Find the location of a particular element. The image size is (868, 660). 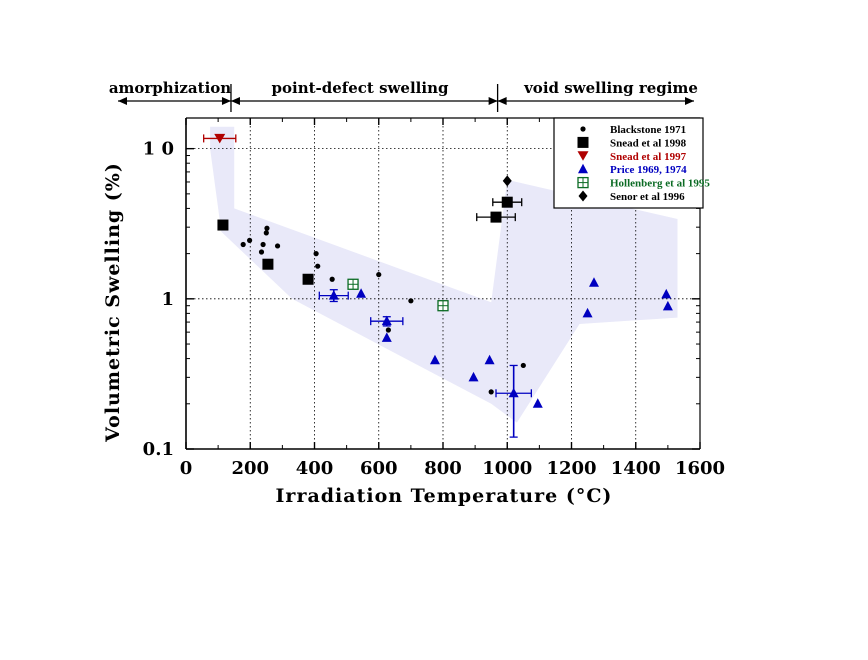

x-tick-label: 200 is located at coordinates (250, 468).